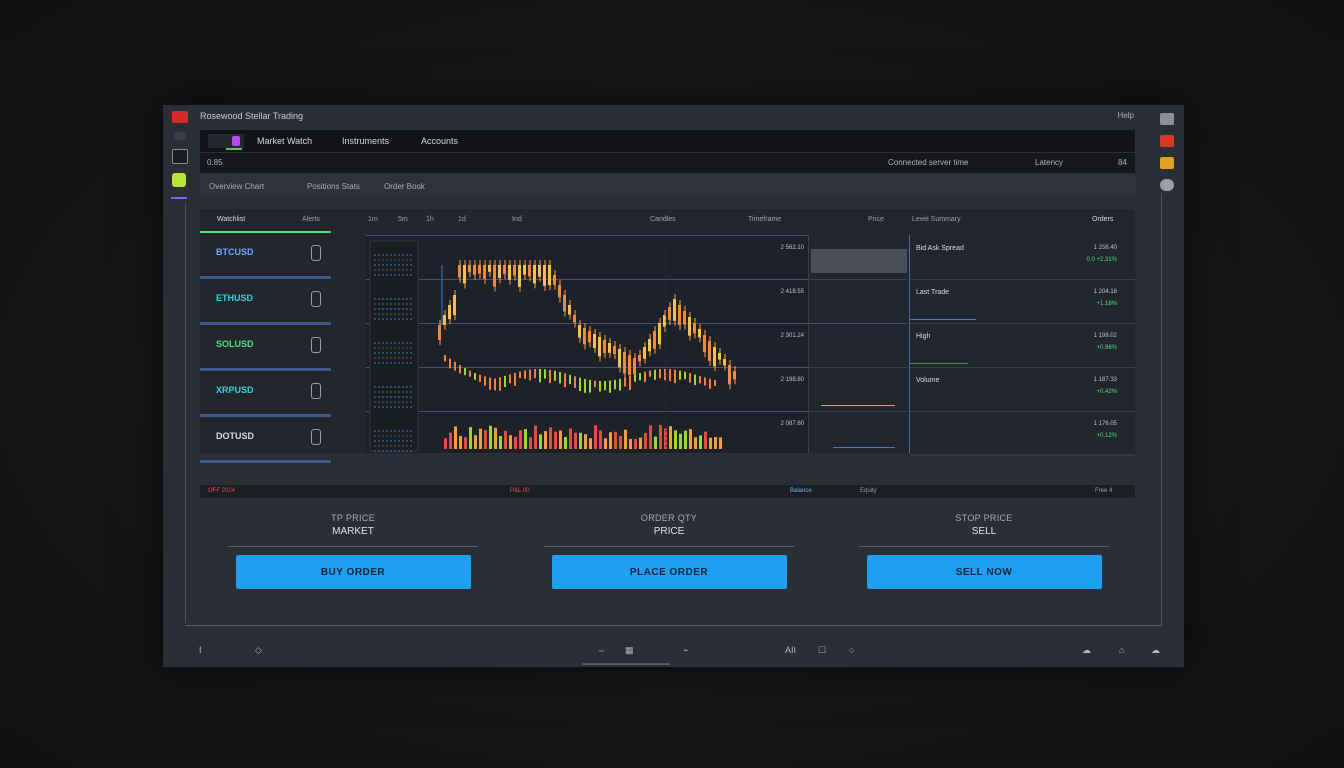  Describe the element at coordinates (1167, 141) in the screenshot. I see `alert-icon` at that location.